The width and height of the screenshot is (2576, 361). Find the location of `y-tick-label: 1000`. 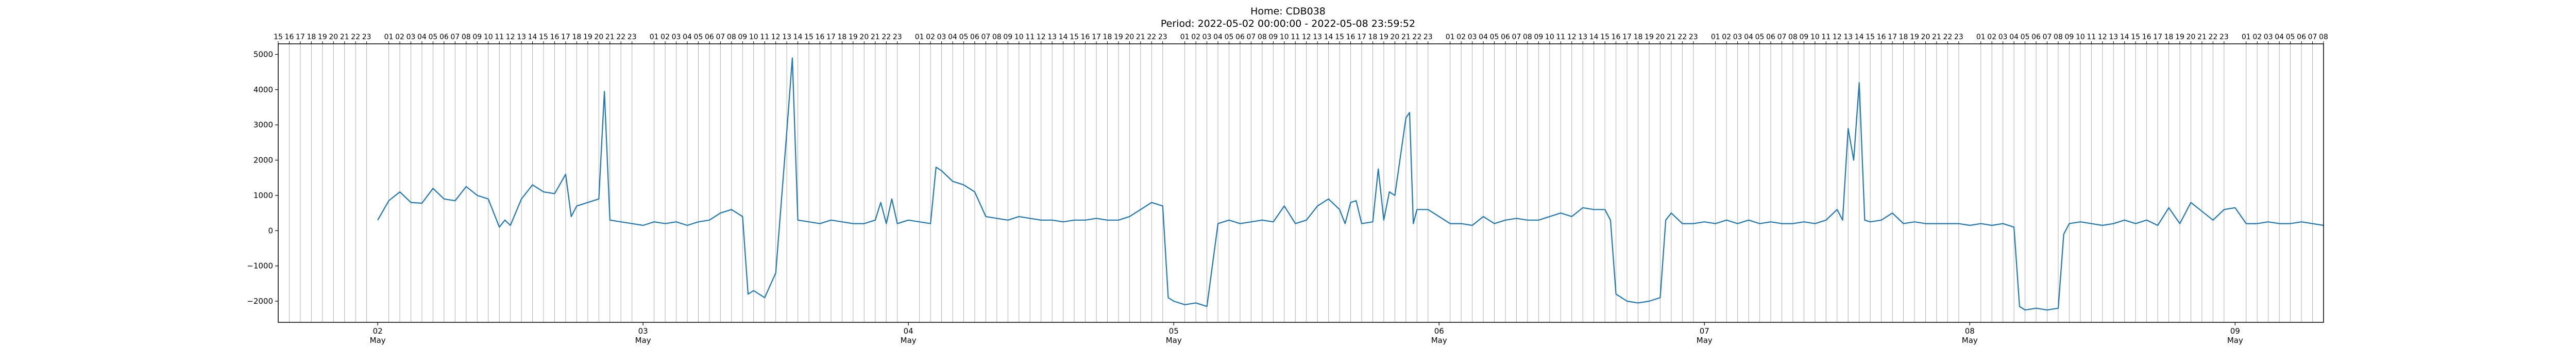

y-tick-label: 1000 is located at coordinates (263, 195).